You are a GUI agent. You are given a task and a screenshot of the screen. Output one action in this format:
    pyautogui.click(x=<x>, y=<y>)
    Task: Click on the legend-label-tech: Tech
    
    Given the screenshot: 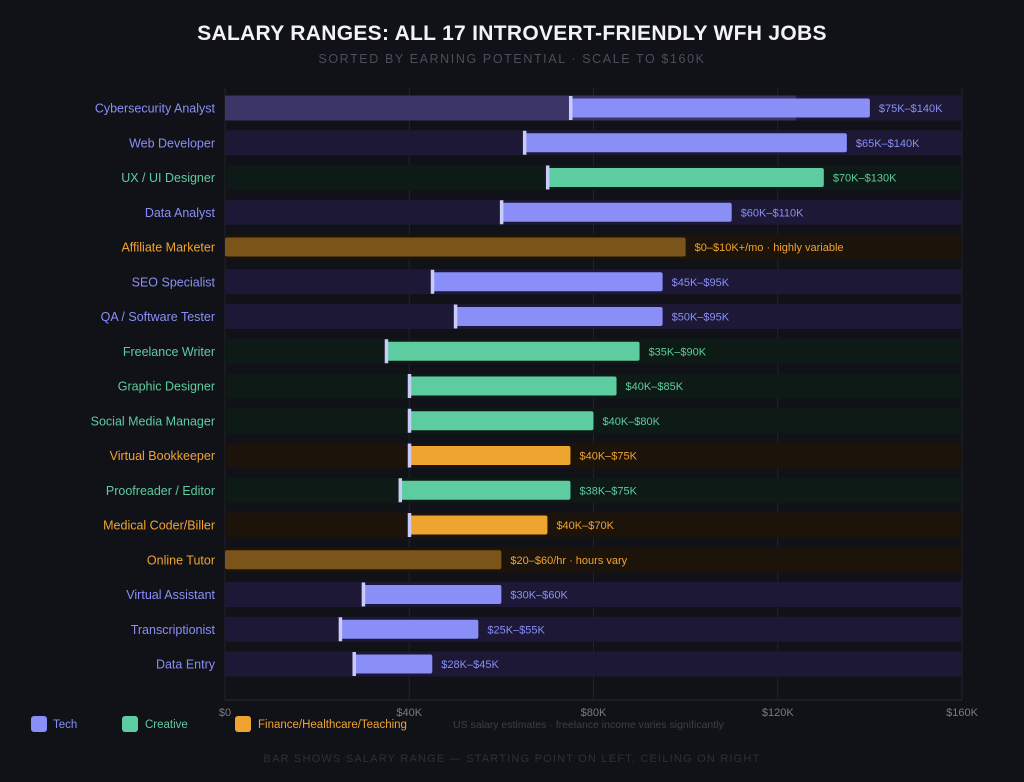 What is the action you would take?
    pyautogui.click(x=65, y=725)
    